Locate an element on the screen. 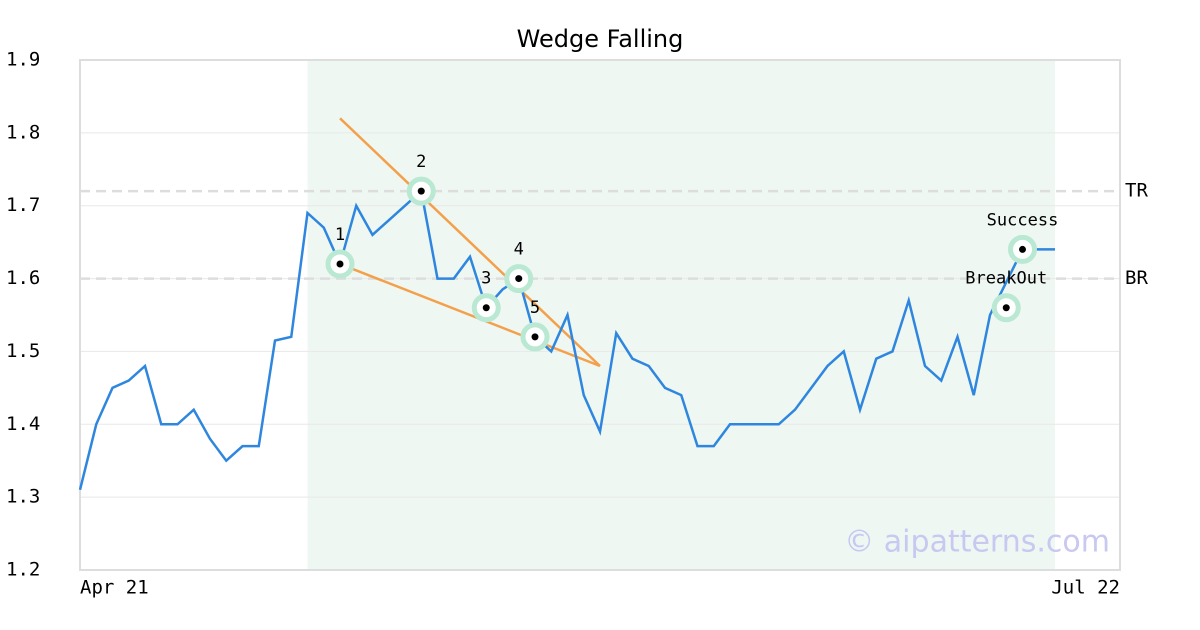 The image size is (1200, 630). pattern-point-label: Success is located at coordinates (1023, 220).